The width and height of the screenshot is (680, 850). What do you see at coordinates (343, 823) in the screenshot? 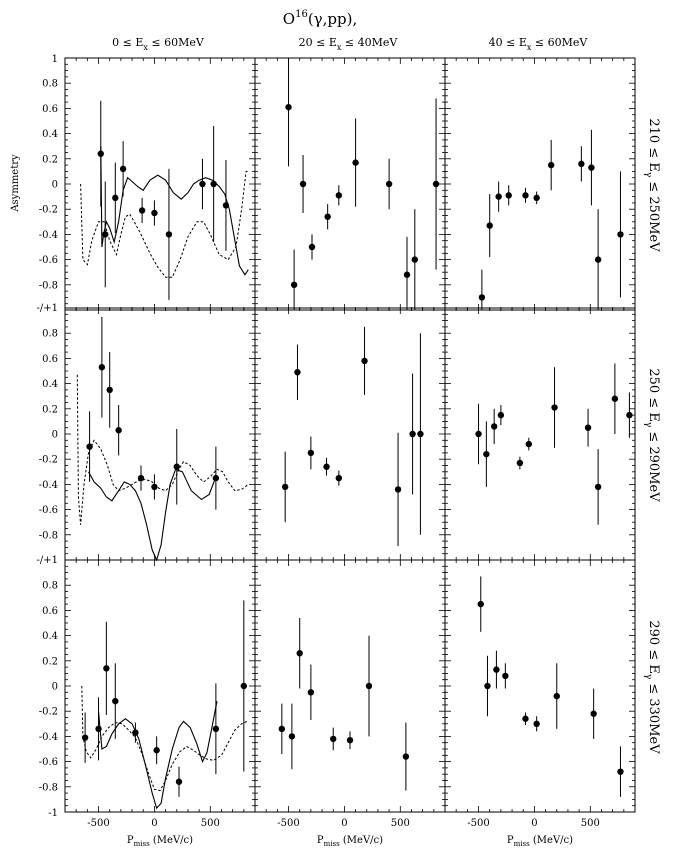
I see `x-tick-labels: -500 0 500 -500 0 500 -500 0 500` at bounding box center [343, 823].